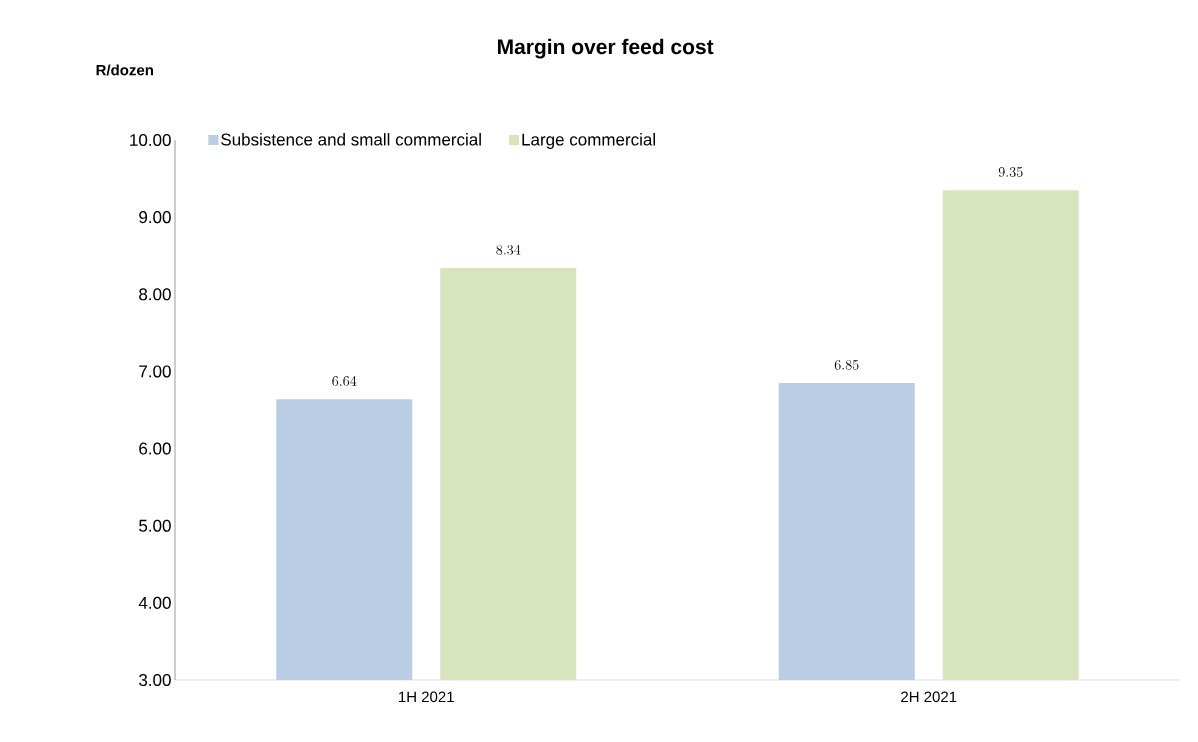 This screenshot has width=1198, height=742. What do you see at coordinates (155, 525) in the screenshot?
I see `y-tick-label: 5.00` at bounding box center [155, 525].